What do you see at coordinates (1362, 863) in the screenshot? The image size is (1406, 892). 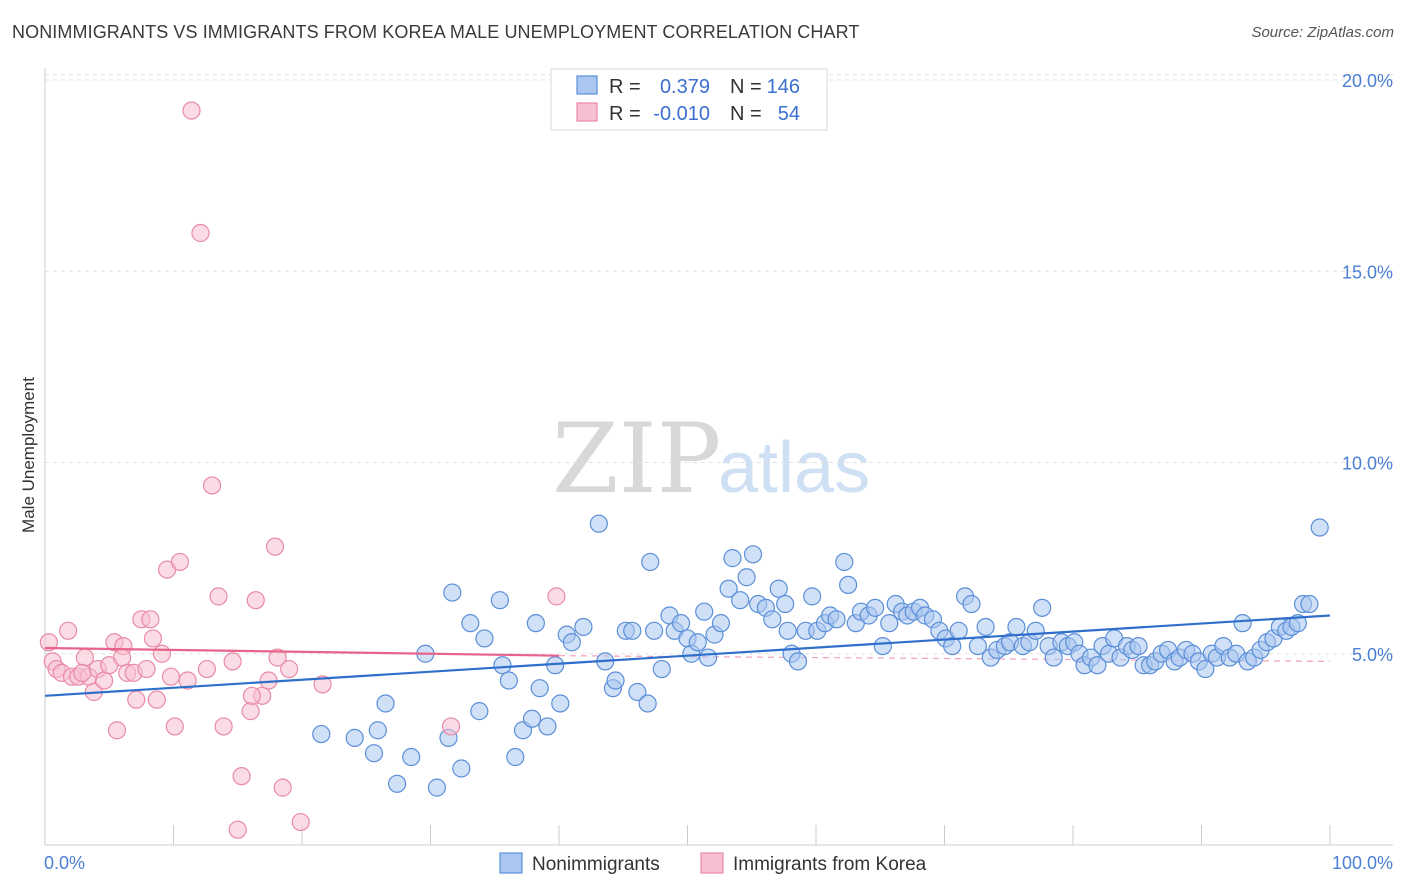 I see `x-tick-label-max: 100.0%` at bounding box center [1362, 863].